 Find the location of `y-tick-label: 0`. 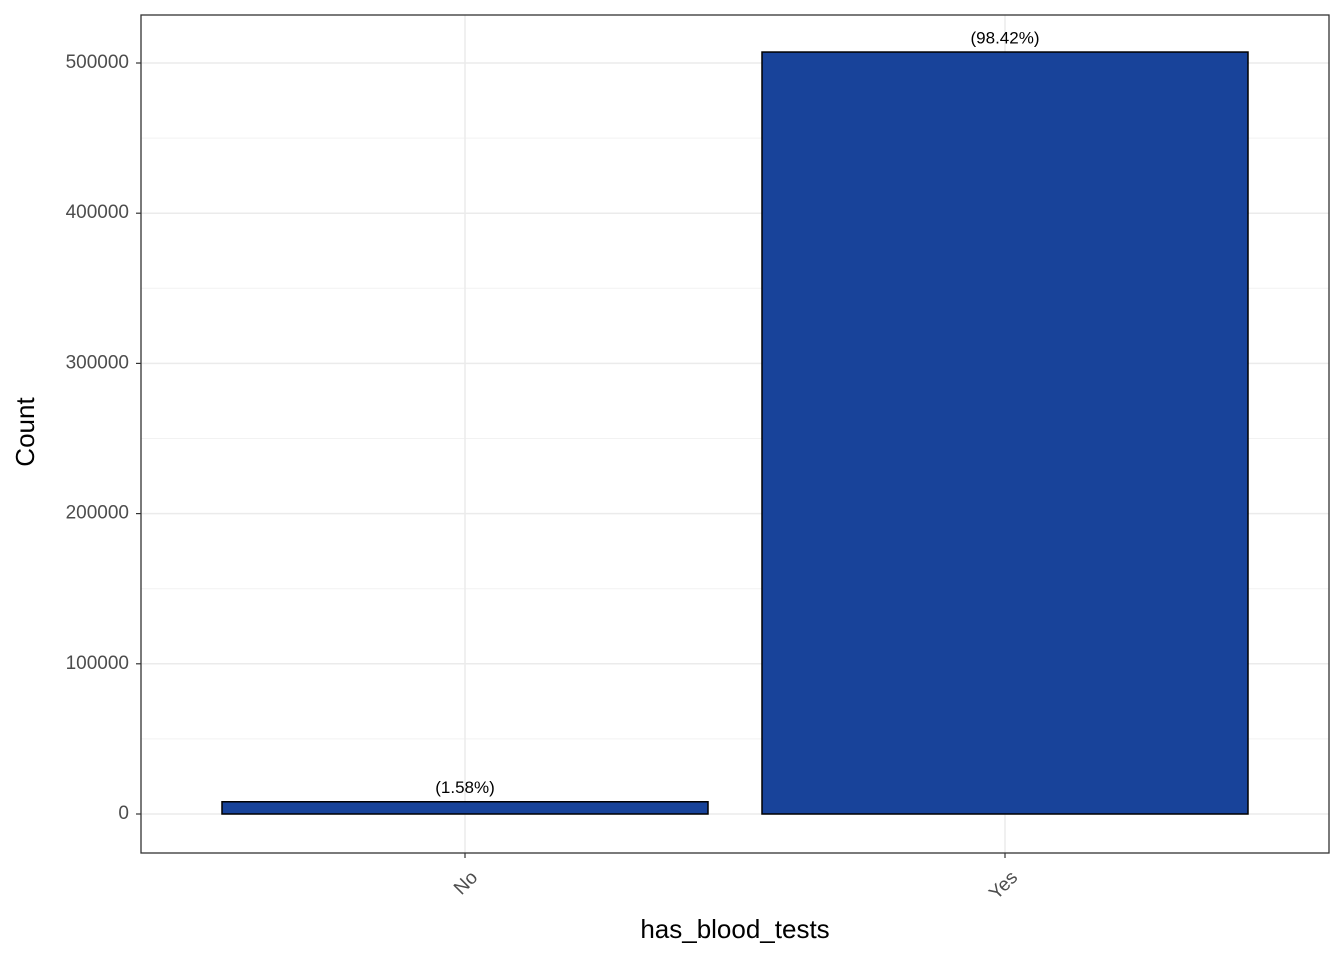

y-tick-label: 0 is located at coordinates (123, 813).